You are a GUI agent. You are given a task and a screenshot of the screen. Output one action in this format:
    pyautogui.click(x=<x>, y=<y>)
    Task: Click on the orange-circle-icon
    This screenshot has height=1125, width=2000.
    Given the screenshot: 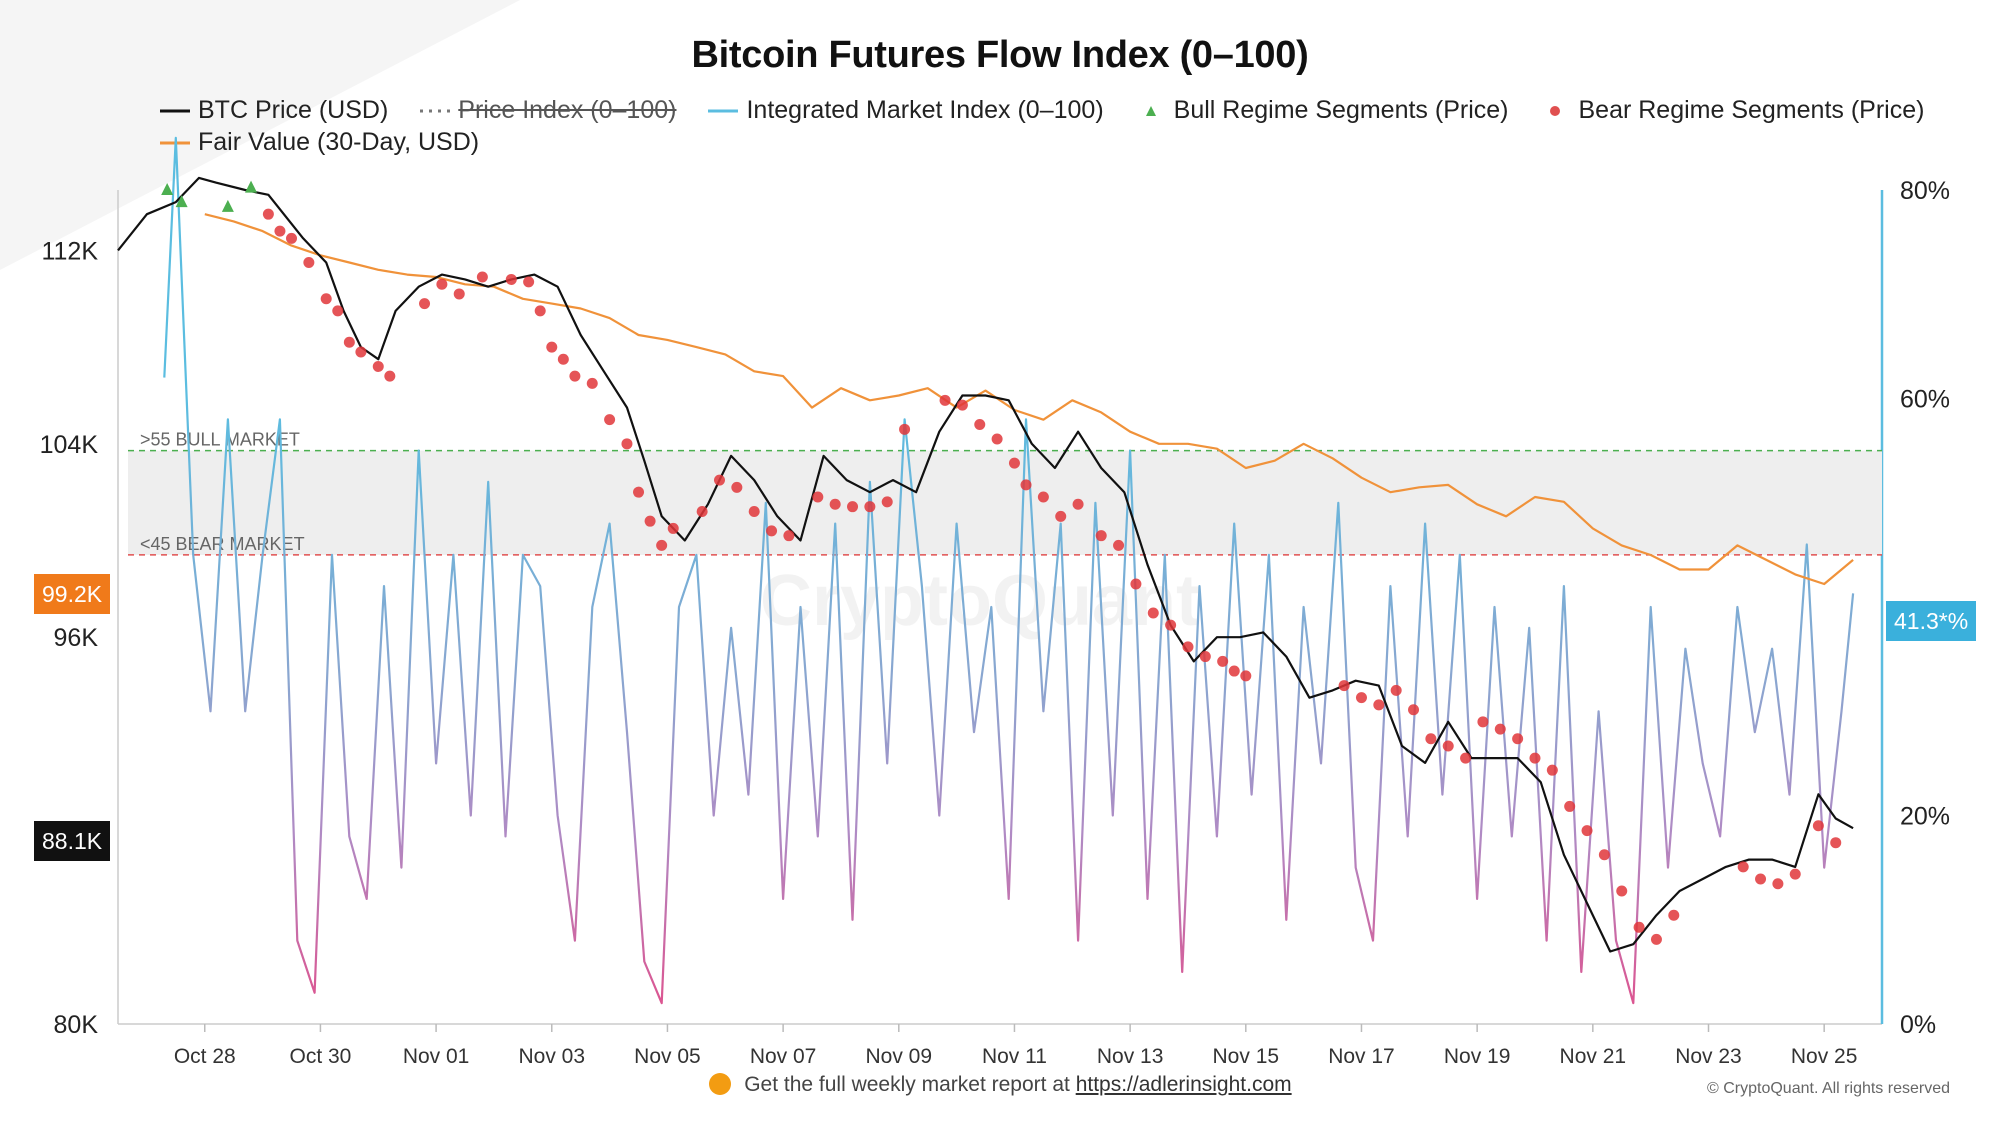 What is the action you would take?
    pyautogui.click(x=720, y=1084)
    